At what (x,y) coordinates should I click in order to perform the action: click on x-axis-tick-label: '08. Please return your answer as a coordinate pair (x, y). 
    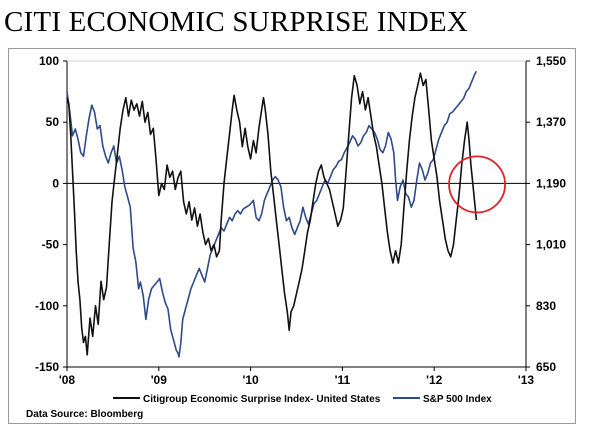
    Looking at the image, I should click on (67, 380).